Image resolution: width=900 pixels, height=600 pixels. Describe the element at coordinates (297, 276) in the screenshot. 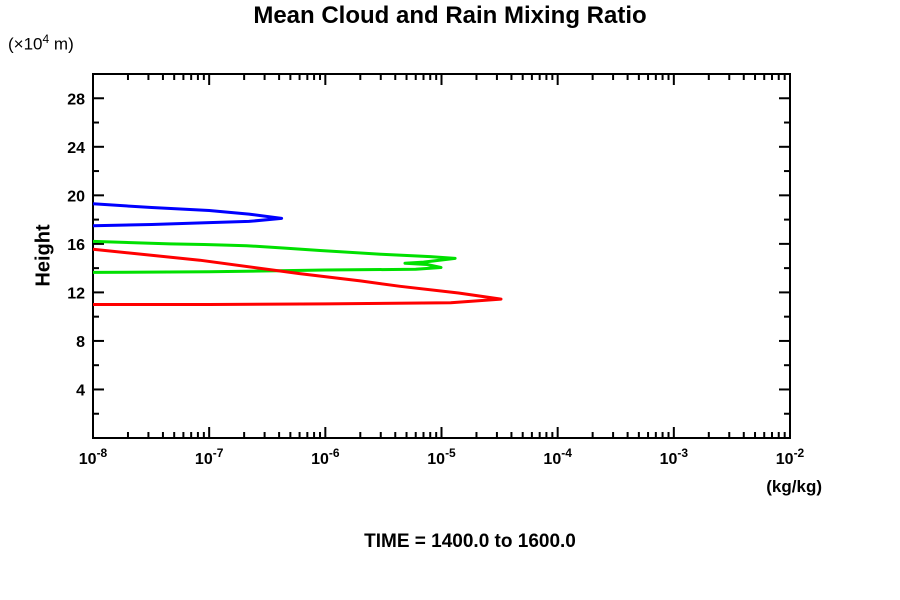

I see `series-line-red-profile` at that location.